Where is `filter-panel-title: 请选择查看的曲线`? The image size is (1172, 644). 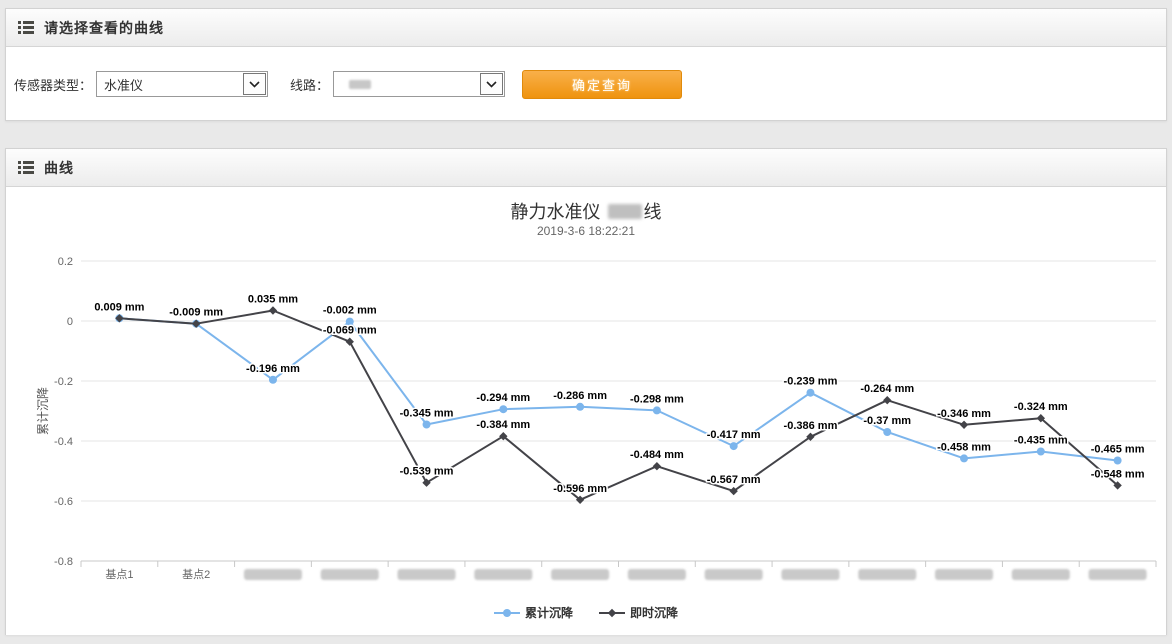 filter-panel-title: 请选择查看的曲线 is located at coordinates (104, 27).